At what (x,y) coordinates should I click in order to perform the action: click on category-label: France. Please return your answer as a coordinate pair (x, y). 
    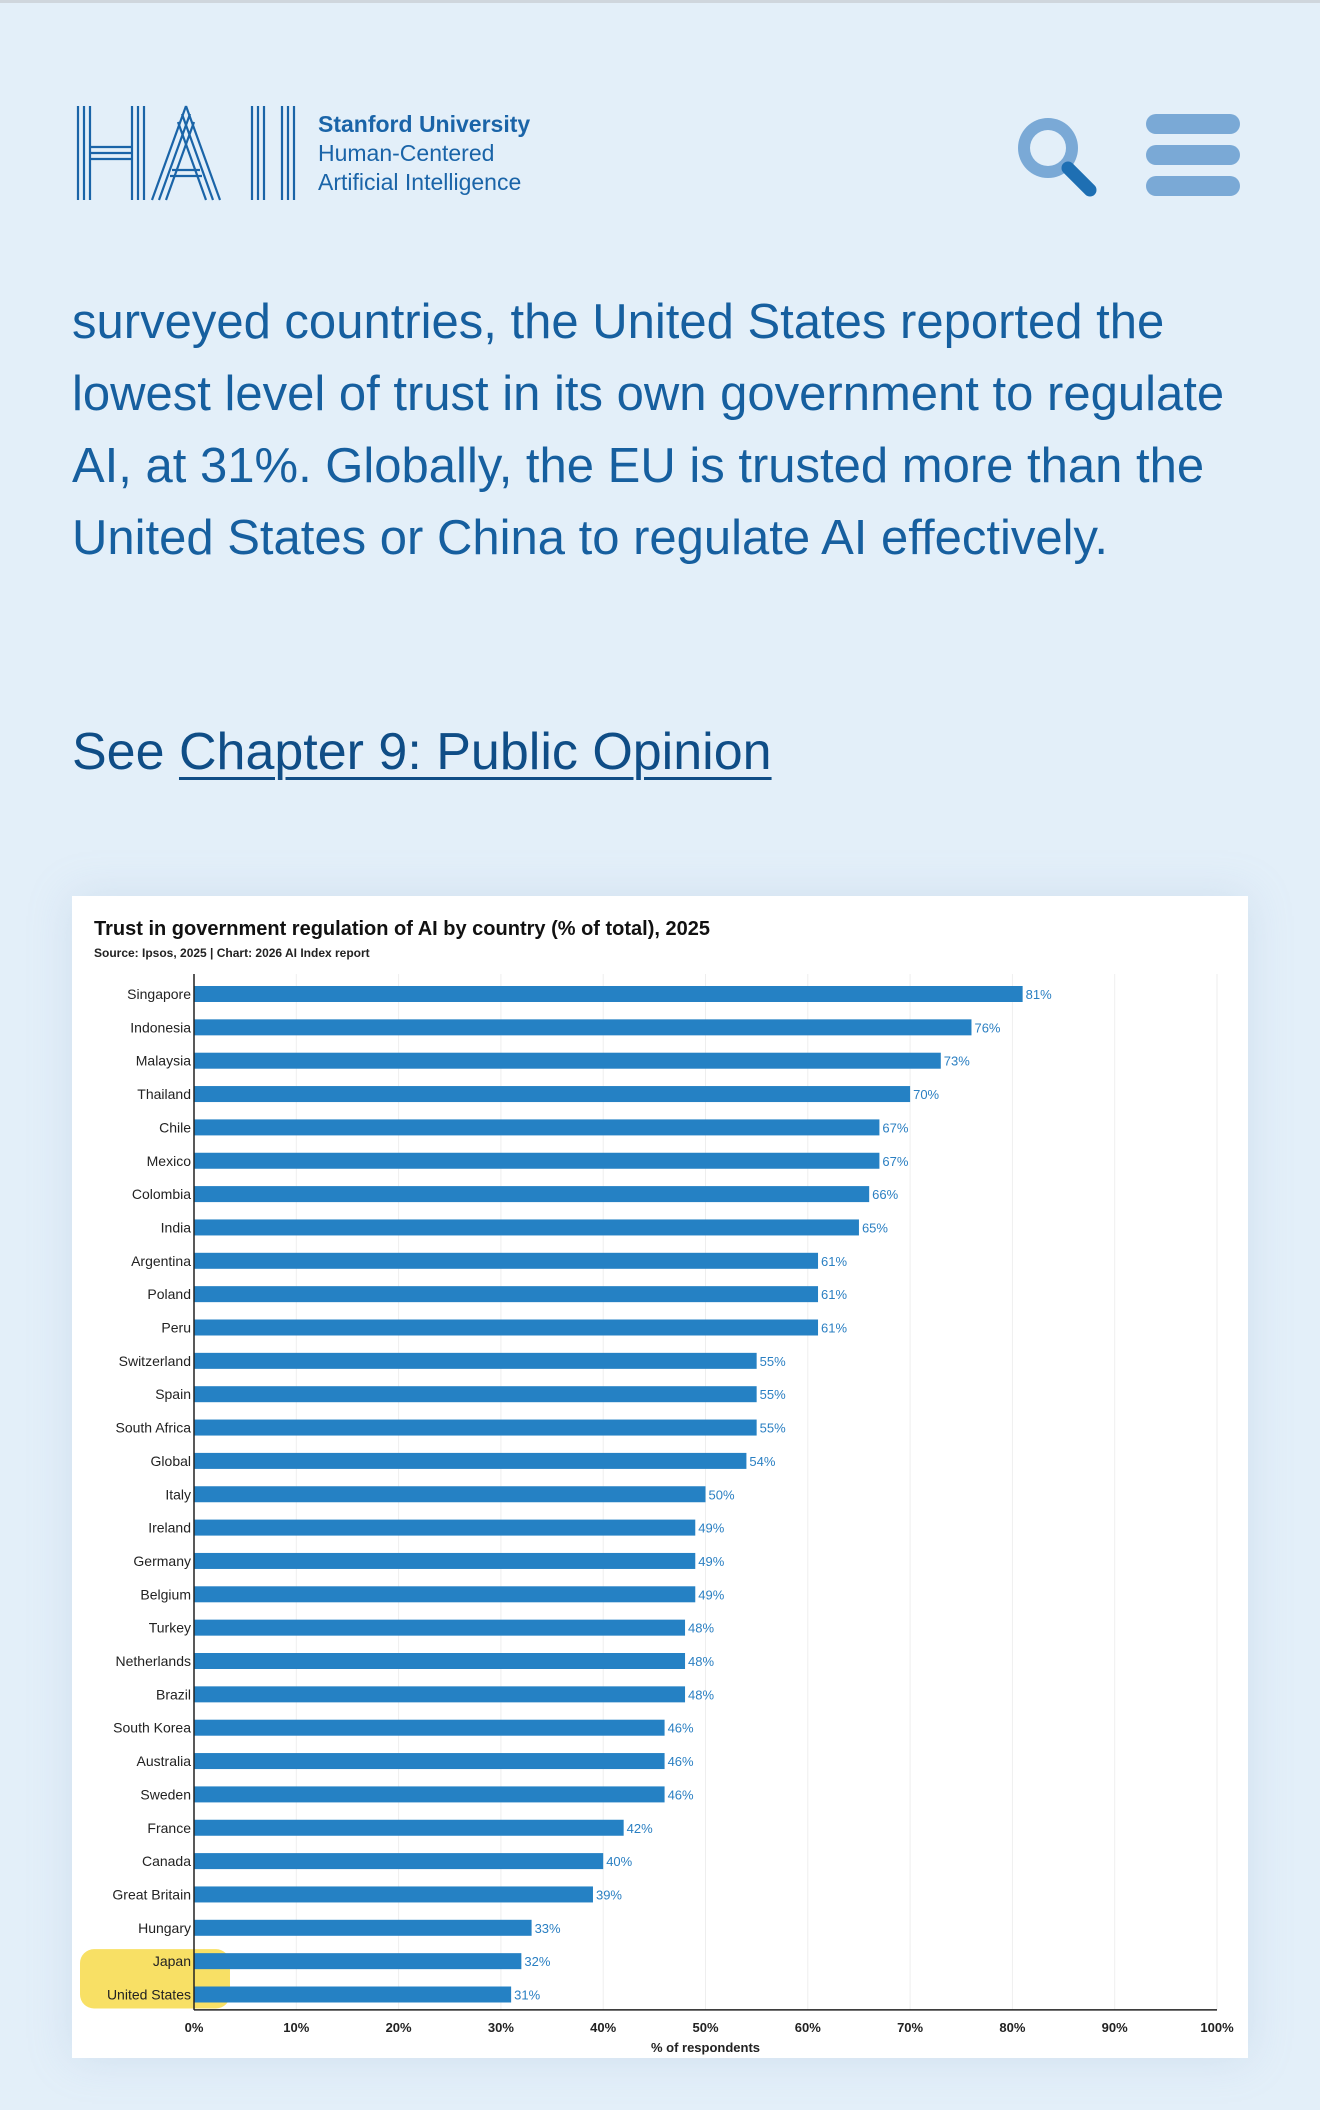
    Looking at the image, I should click on (169, 1828).